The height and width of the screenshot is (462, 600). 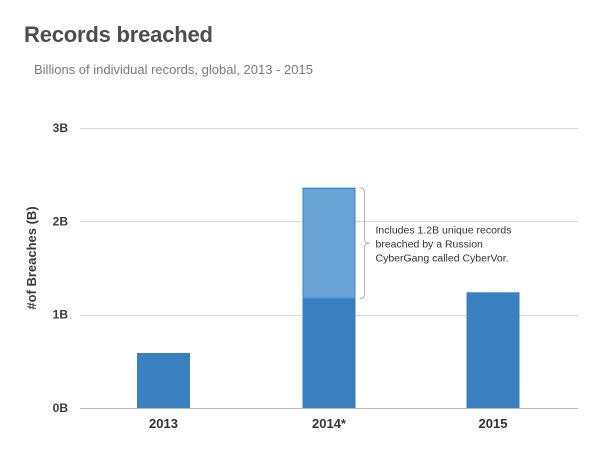 What do you see at coordinates (61, 408) in the screenshot?
I see `y-tick-label-0: 0B` at bounding box center [61, 408].